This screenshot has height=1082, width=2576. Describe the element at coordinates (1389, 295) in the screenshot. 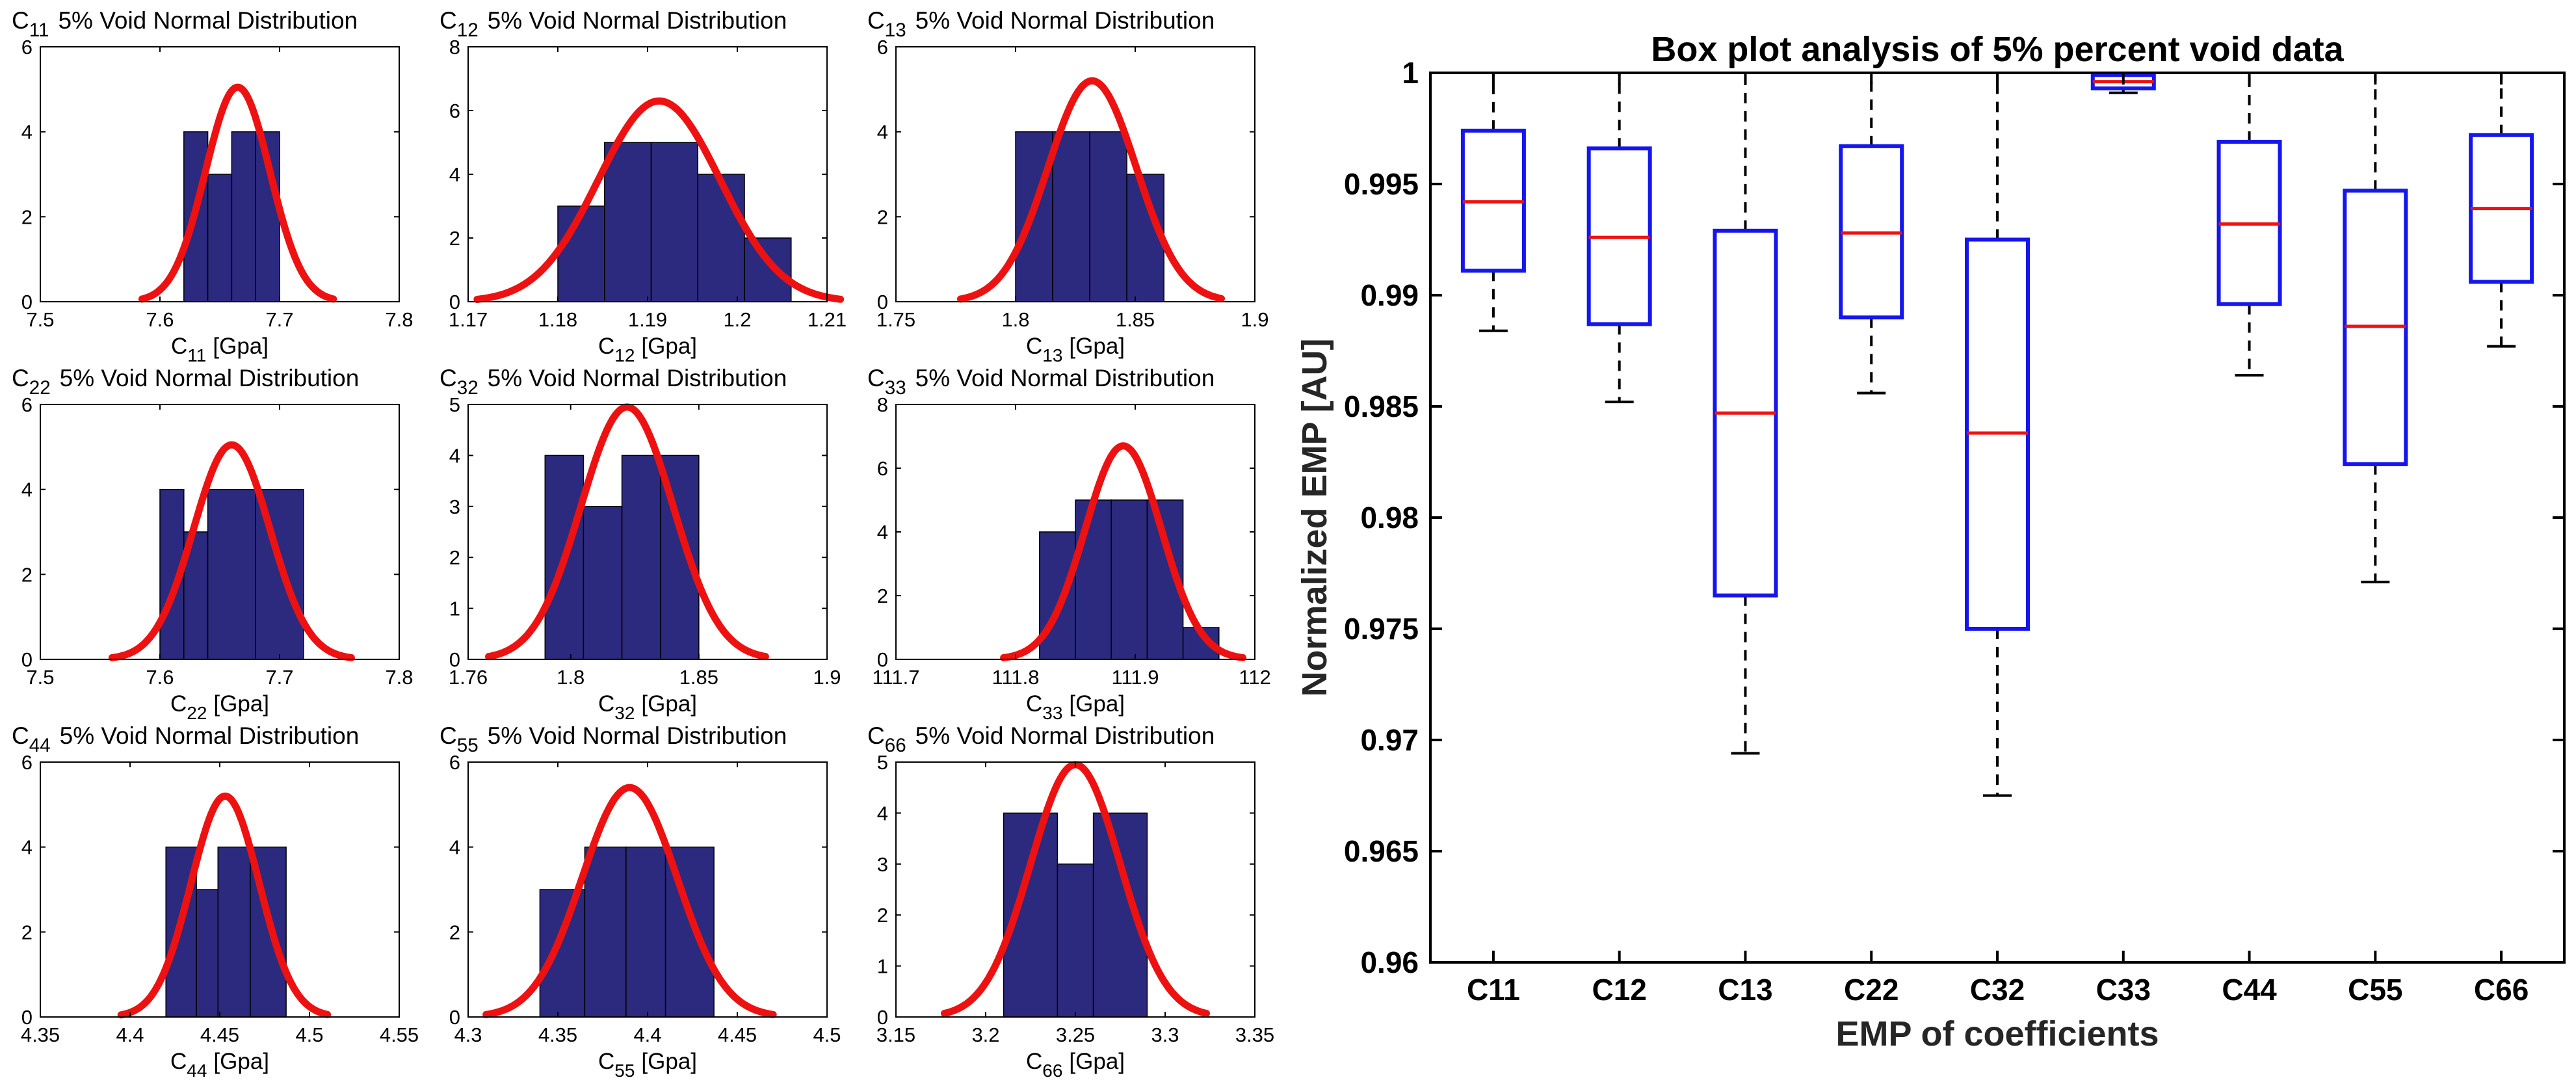

I see `y-tick-label: 0.99` at that location.